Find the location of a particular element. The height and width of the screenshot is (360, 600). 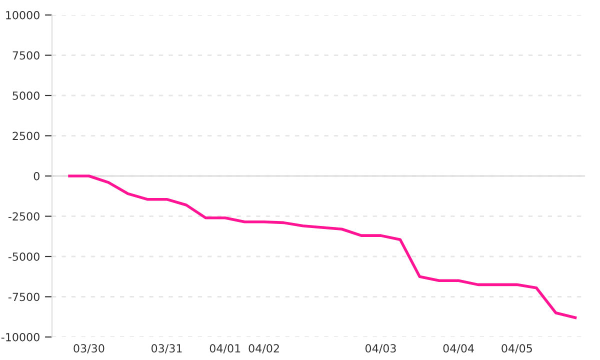

x-tick-label: 04/03 is located at coordinates (380, 349).